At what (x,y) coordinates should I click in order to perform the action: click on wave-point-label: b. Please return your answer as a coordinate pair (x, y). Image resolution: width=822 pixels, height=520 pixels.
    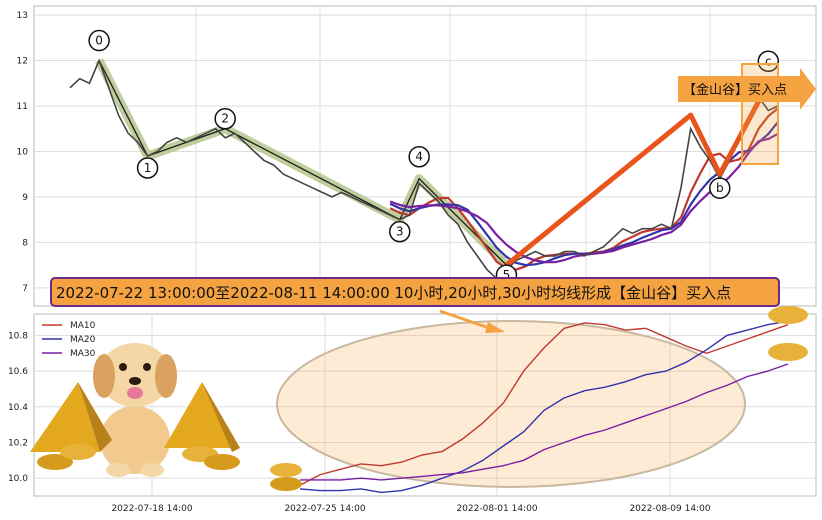
    Looking at the image, I should click on (720, 188).